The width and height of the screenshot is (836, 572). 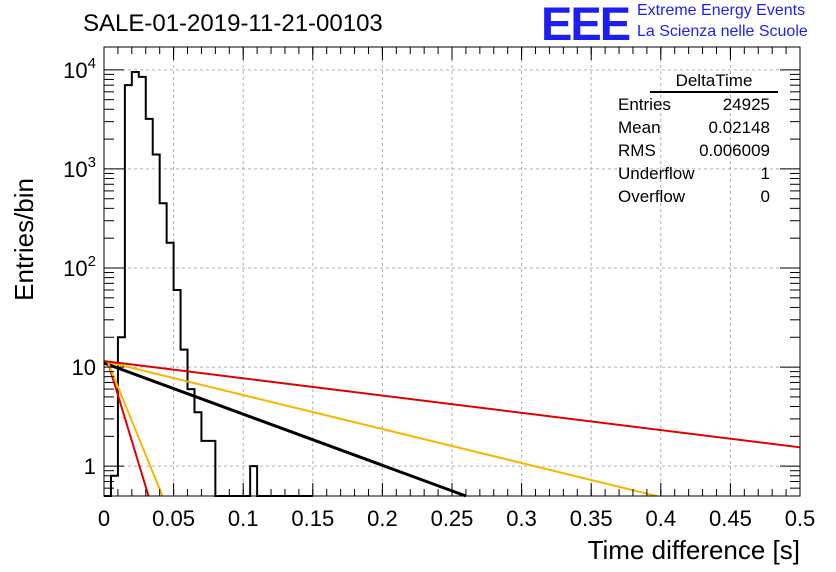 What do you see at coordinates (79, 69) in the screenshot?
I see `y-tick-label: 10⁴` at bounding box center [79, 69].